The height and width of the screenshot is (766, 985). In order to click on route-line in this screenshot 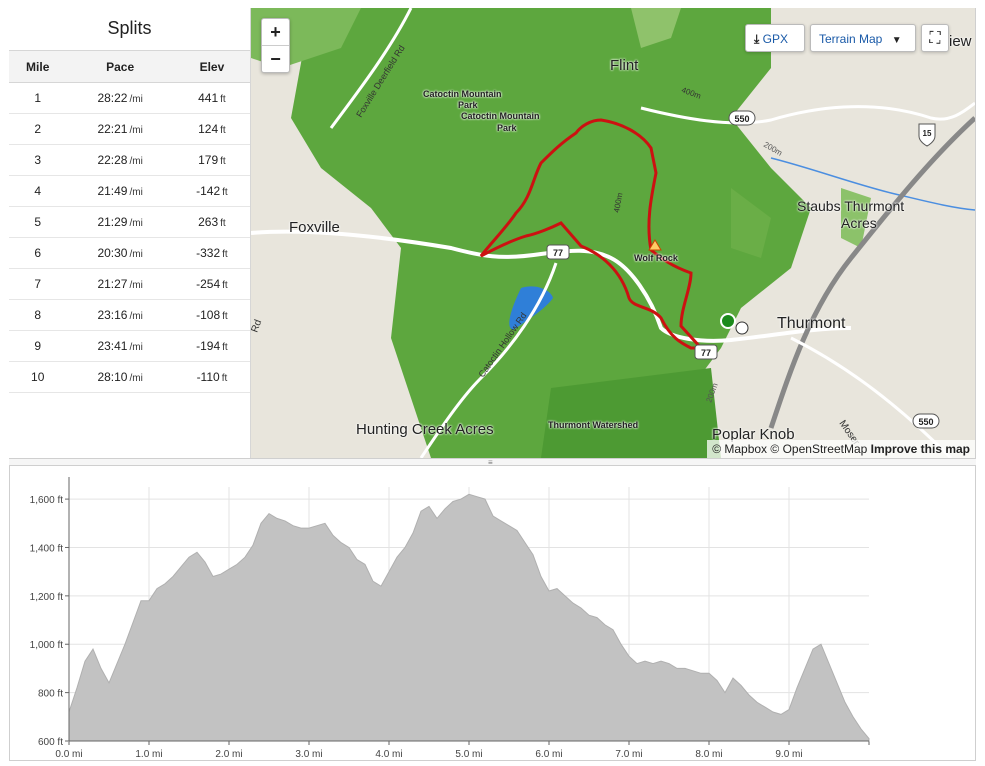, I will do `click(592, 234)`.